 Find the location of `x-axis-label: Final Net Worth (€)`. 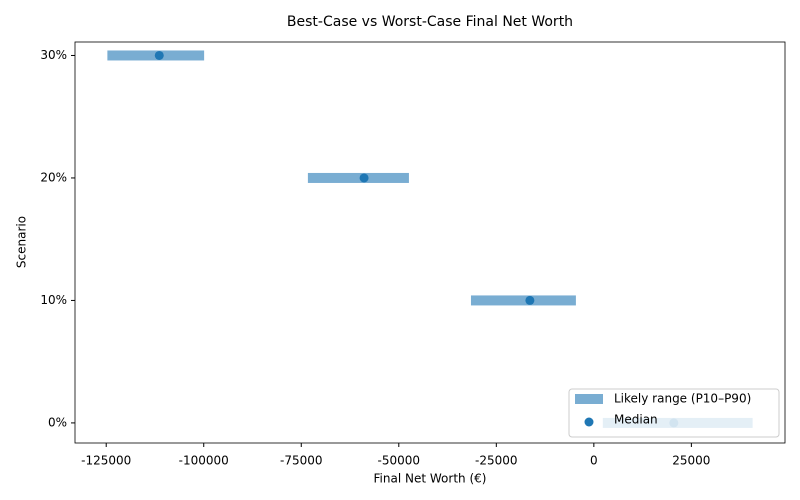

x-axis-label: Final Net Worth (€) is located at coordinates (430, 479).